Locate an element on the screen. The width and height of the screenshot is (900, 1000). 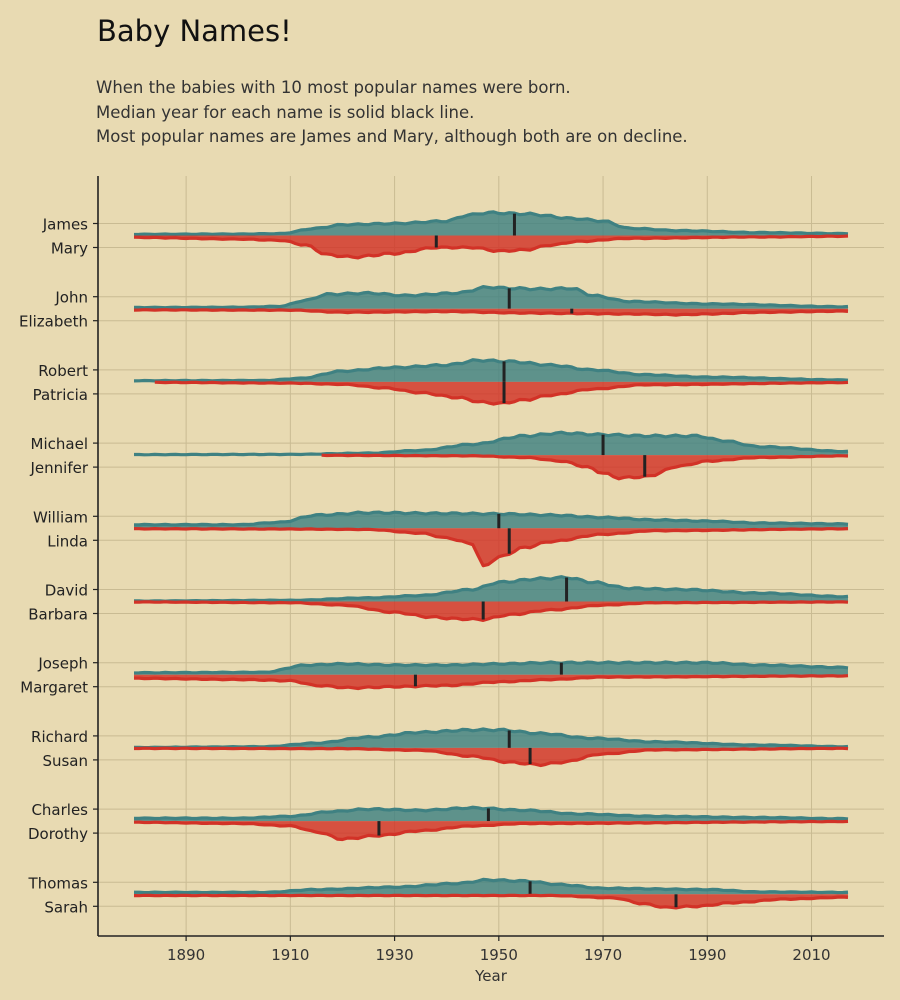
female-line-sarah is located at coordinates (491, 901).